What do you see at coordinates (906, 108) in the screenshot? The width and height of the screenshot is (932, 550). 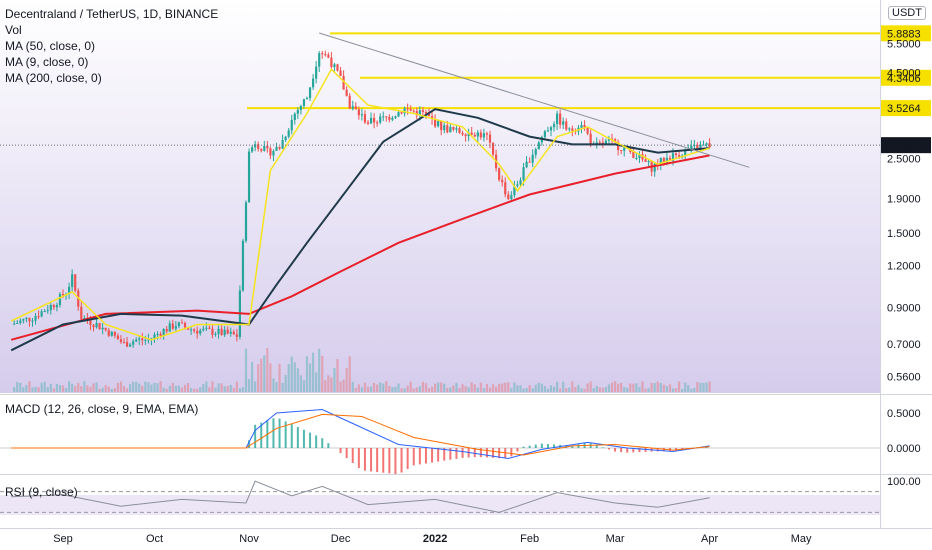 I see `level-label-box` at bounding box center [906, 108].